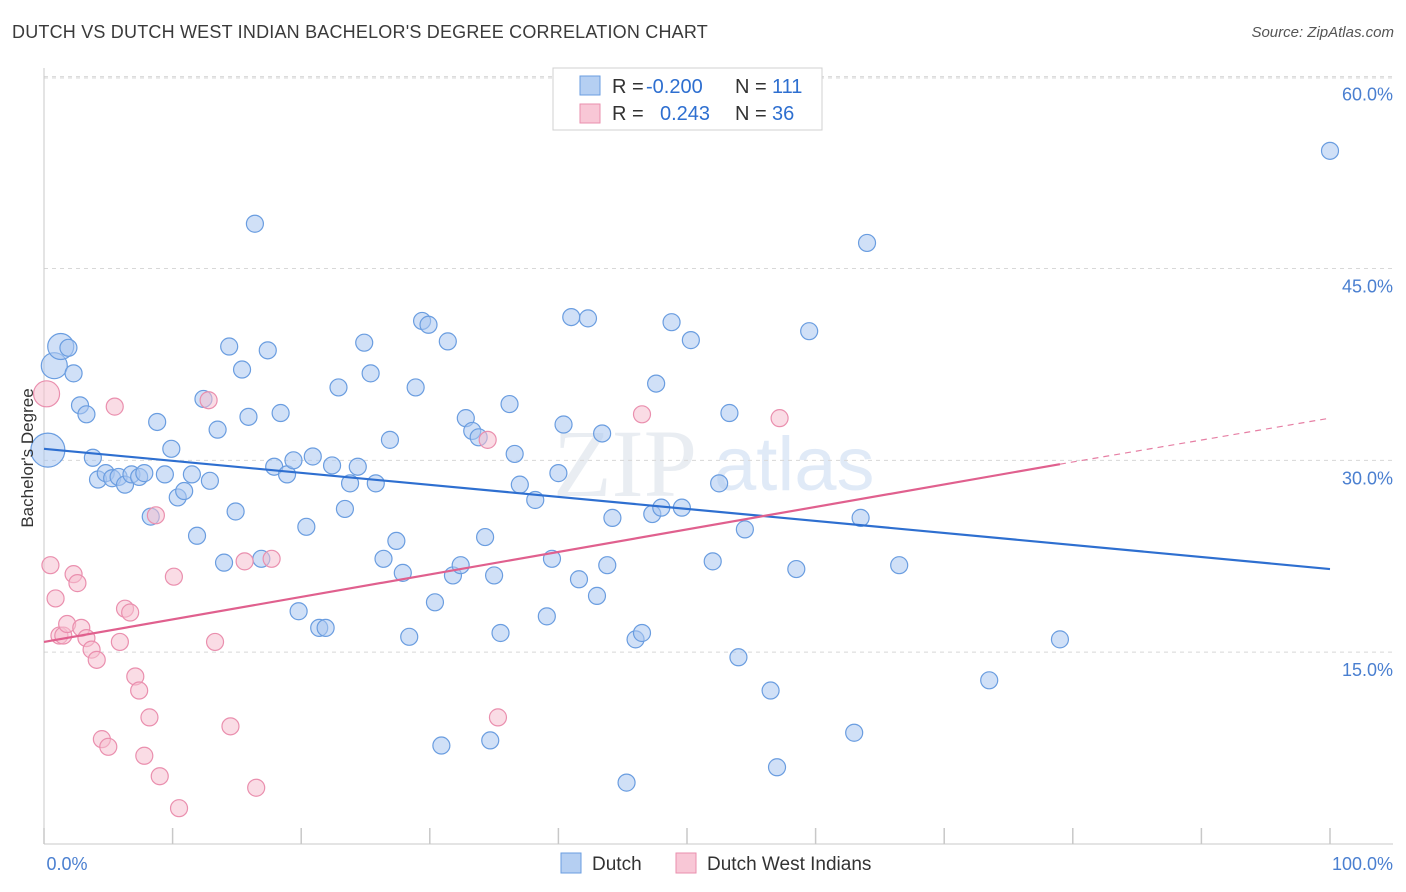  What do you see at coordinates (783, 114) in the screenshot?
I see `legend-n-value-2: 36` at bounding box center [783, 114].